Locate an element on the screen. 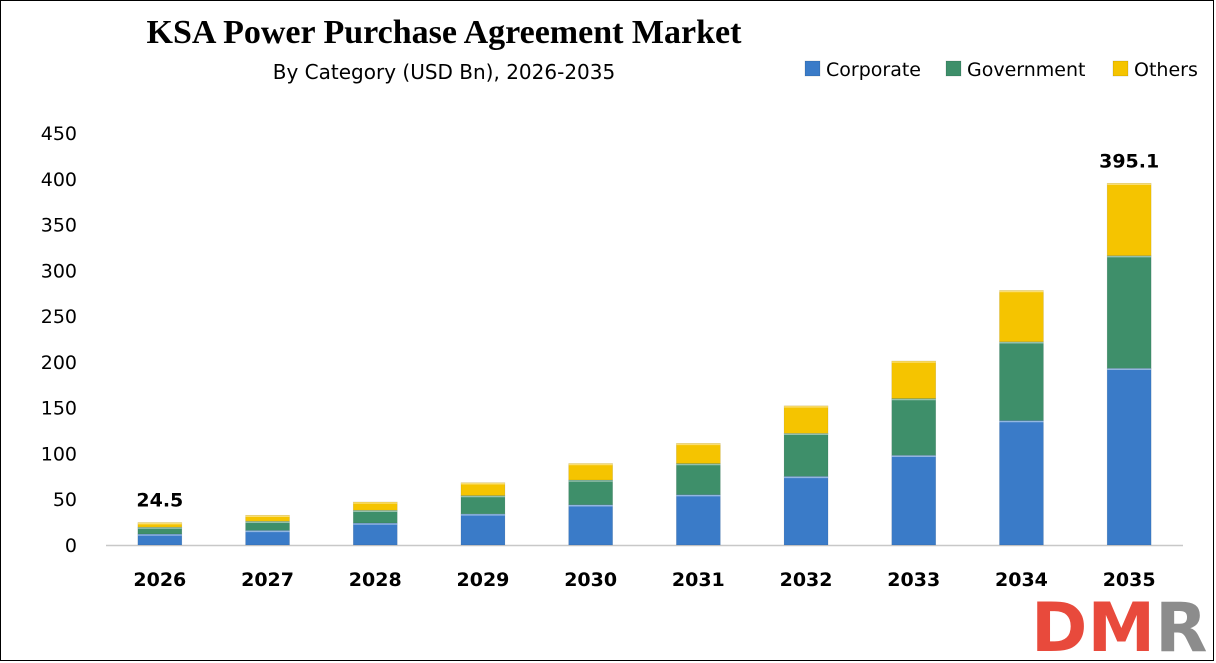 The width and height of the screenshot is (1216, 663). legend-swatch-government is located at coordinates (953, 68).